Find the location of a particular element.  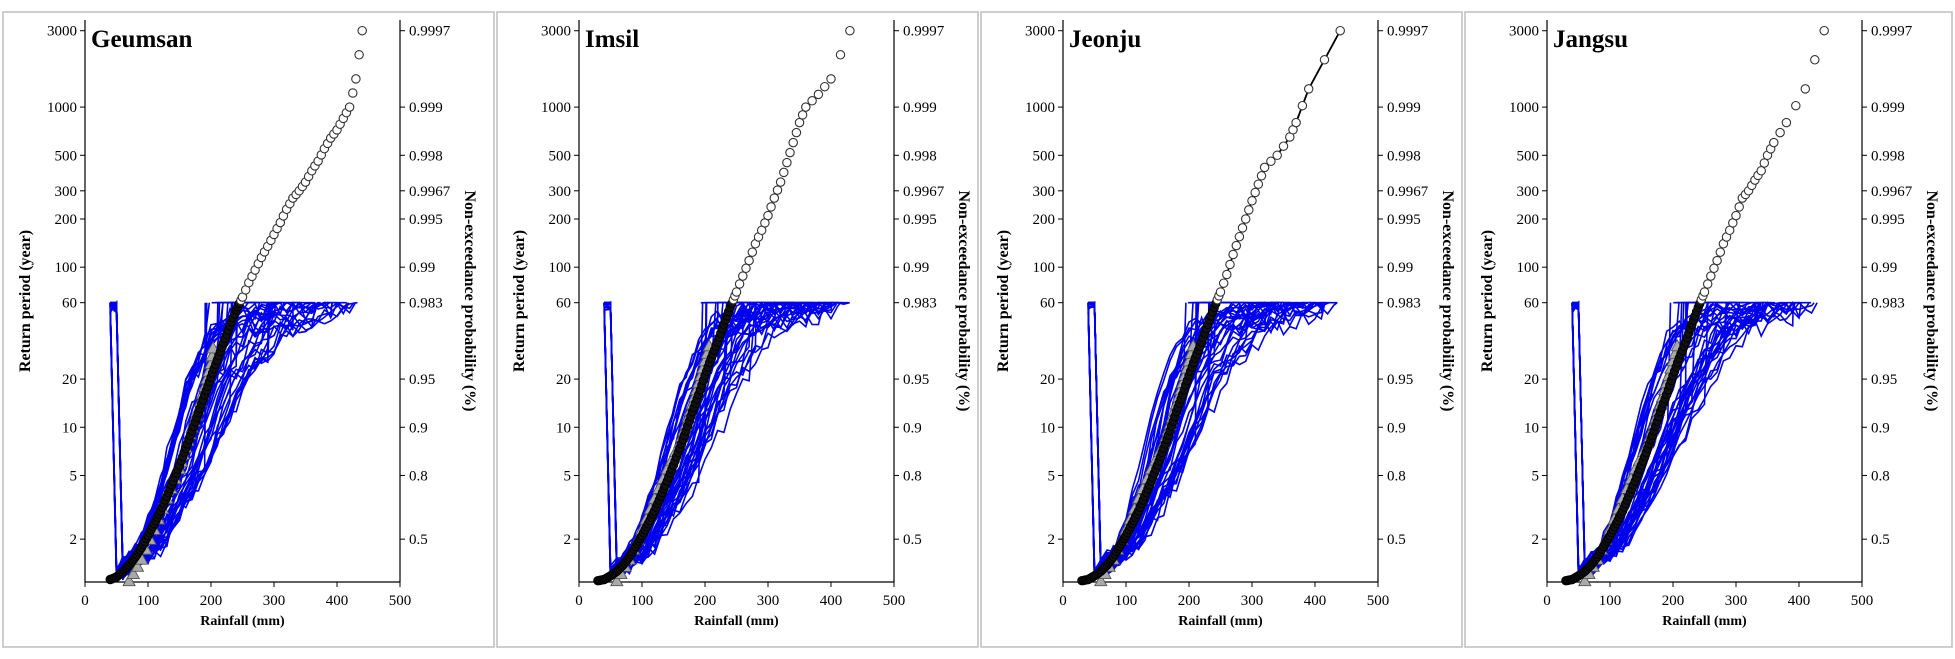

y-axis-title: Return period (year) is located at coordinates (519, 301).